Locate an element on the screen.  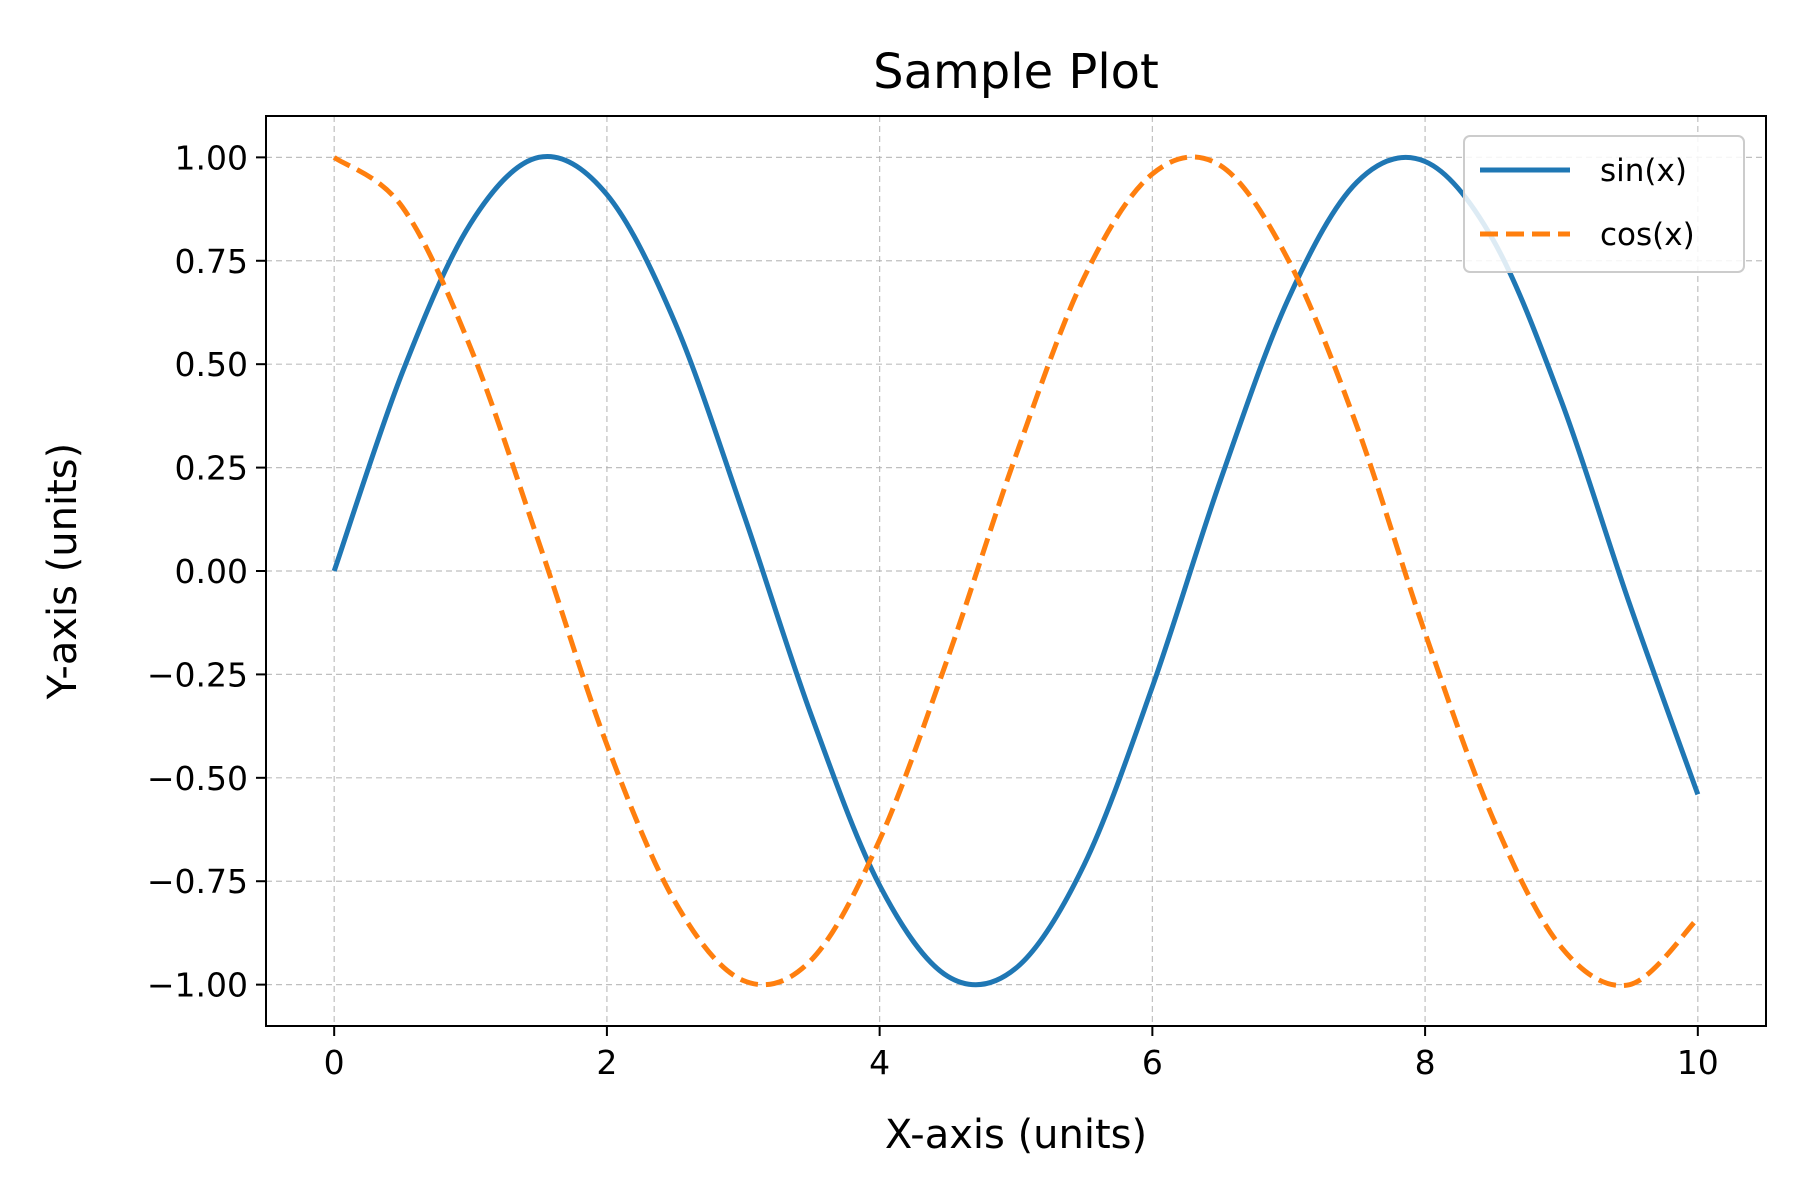
legend: sin(x) cos(x) is located at coordinates (1604, 204).